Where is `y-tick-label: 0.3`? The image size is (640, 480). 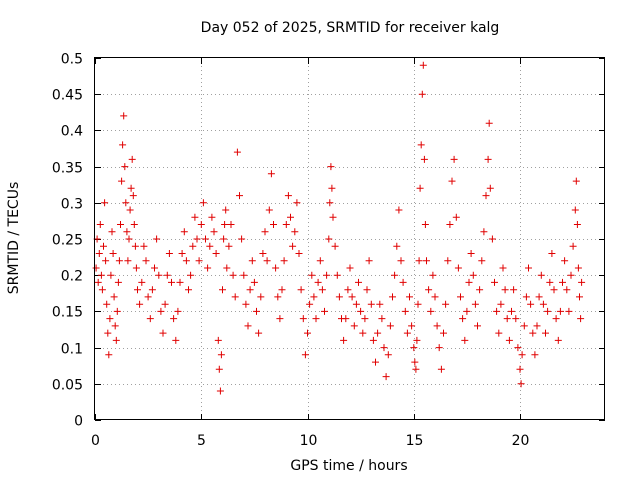
y-tick-label: 0.3 is located at coordinates (72, 205).